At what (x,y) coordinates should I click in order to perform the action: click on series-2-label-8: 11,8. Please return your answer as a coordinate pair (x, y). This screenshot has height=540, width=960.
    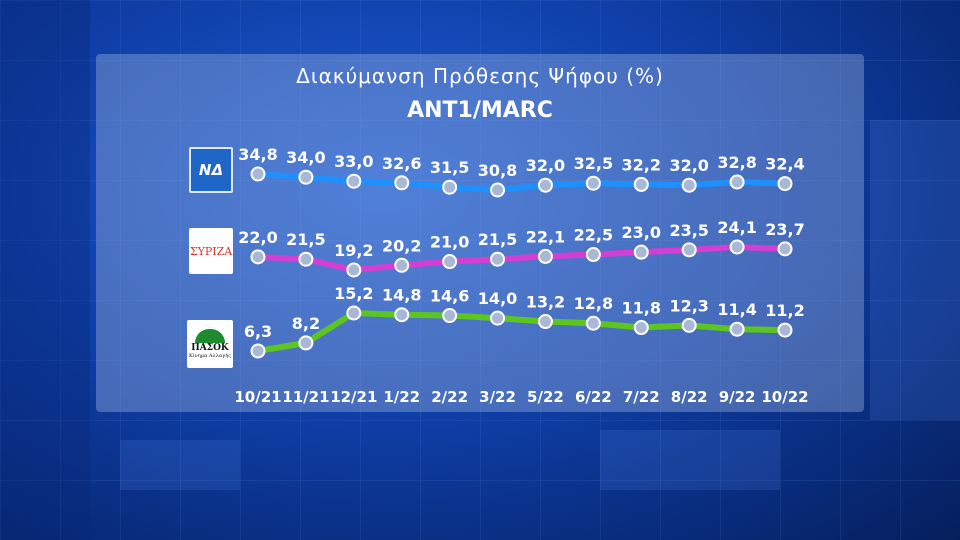
    Looking at the image, I should click on (641, 308).